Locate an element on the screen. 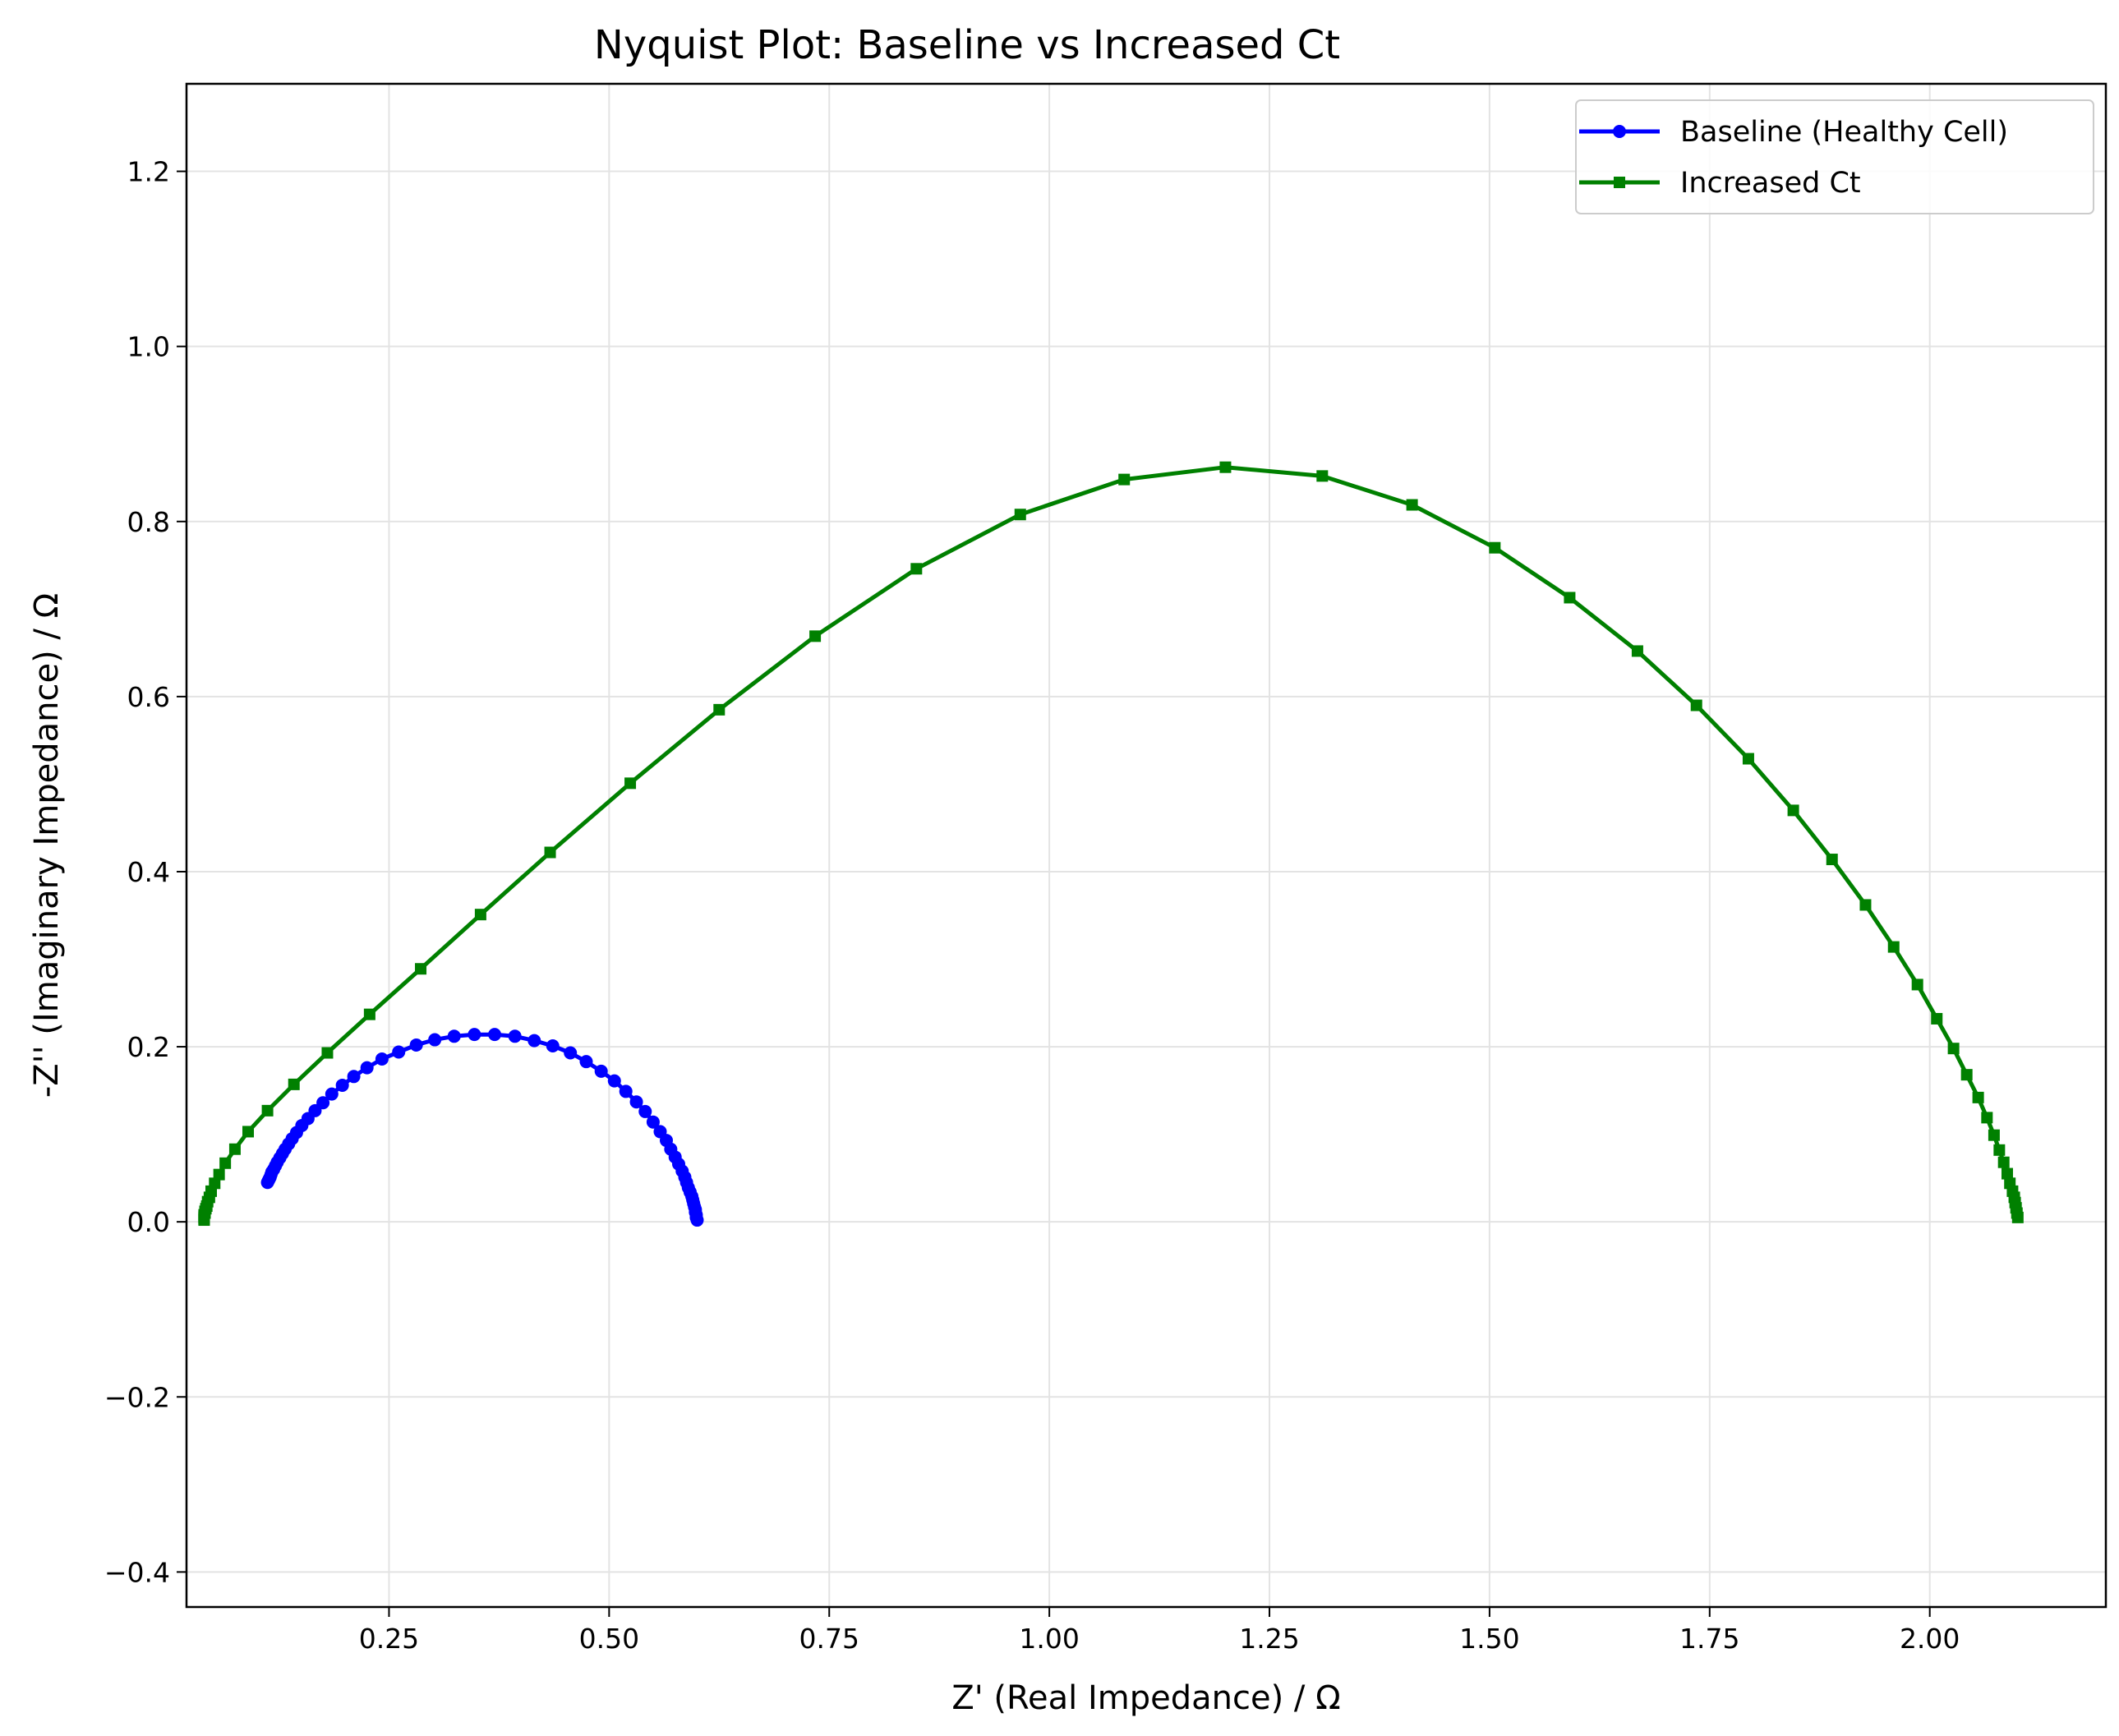  x-tick-label: 0.25 is located at coordinates (389, 1639).